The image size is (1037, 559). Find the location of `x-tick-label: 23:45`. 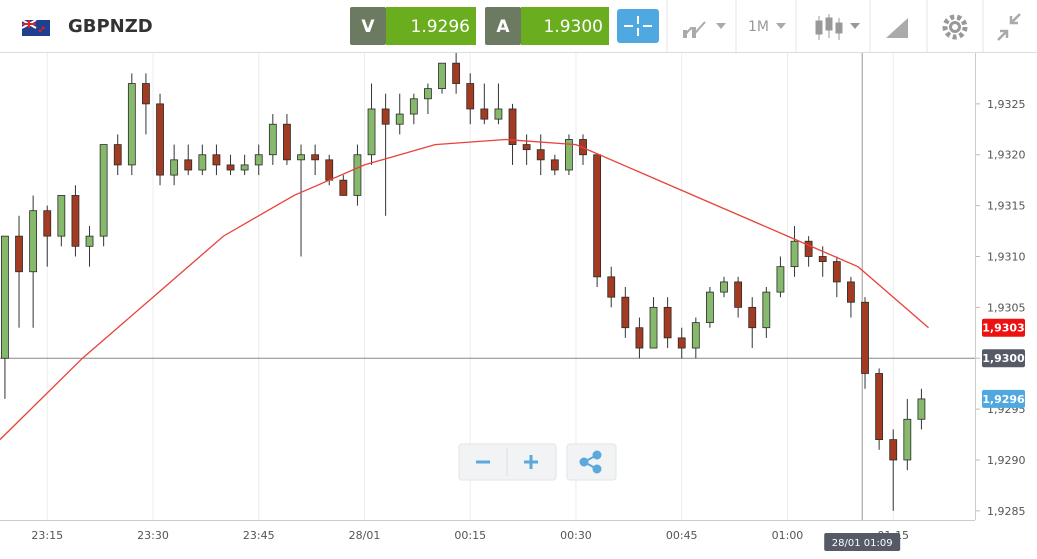

x-tick-label: 23:45 is located at coordinates (259, 535).